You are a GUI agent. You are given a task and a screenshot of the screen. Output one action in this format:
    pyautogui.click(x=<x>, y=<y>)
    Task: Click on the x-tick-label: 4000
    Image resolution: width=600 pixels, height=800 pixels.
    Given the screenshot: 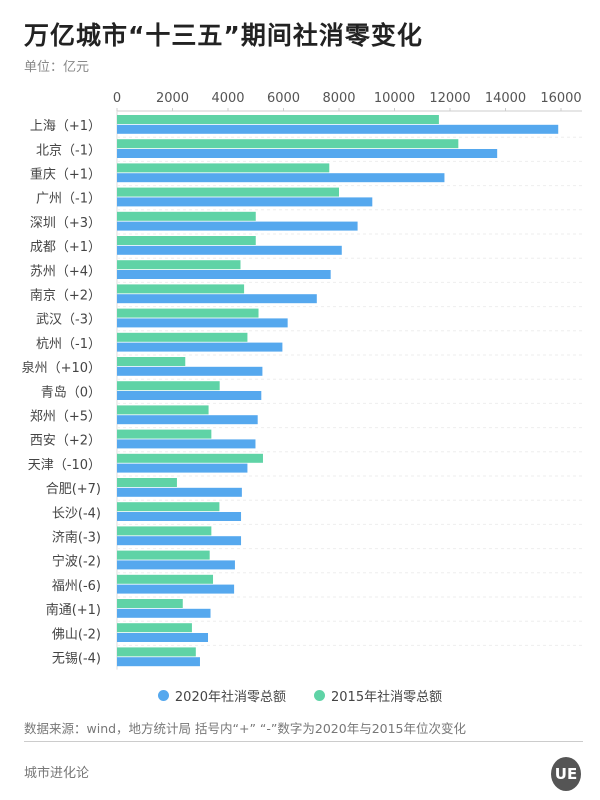 What is the action you would take?
    pyautogui.click(x=227, y=98)
    